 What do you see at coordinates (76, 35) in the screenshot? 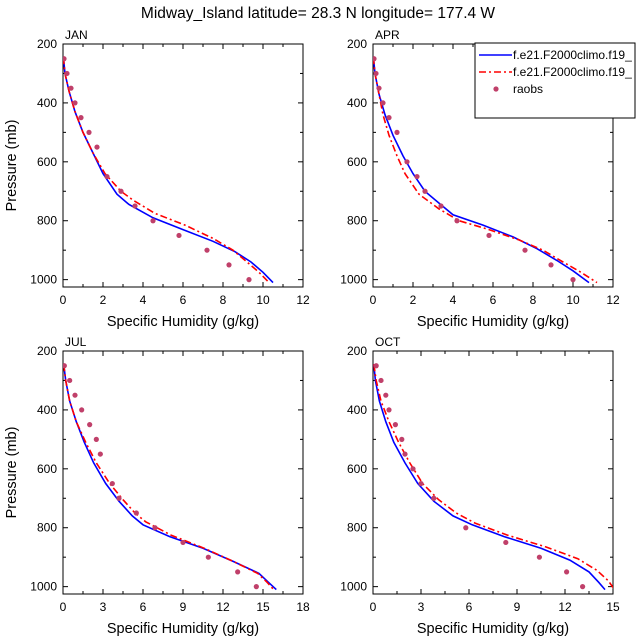
I see `panel-label: JAN` at bounding box center [76, 35].